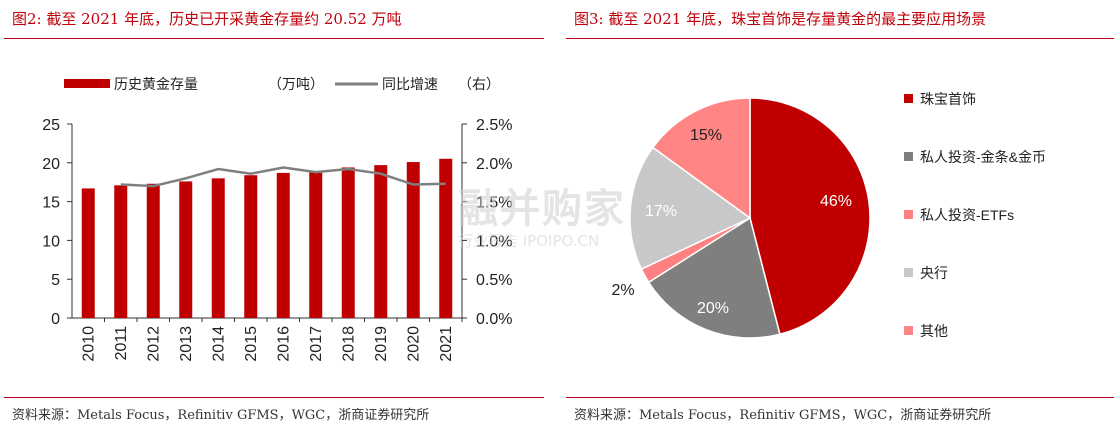  What do you see at coordinates (494, 280) in the screenshot?
I see `y-tick-label-right: 0.5%` at bounding box center [494, 280].